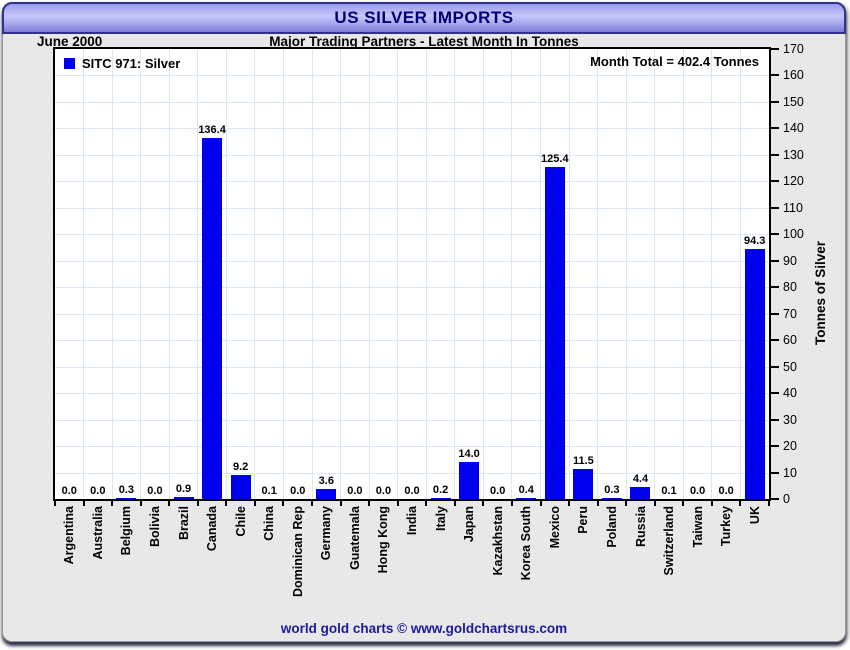 The height and width of the screenshot is (650, 850). I want to click on y-tick-label: 140, so click(793, 128).